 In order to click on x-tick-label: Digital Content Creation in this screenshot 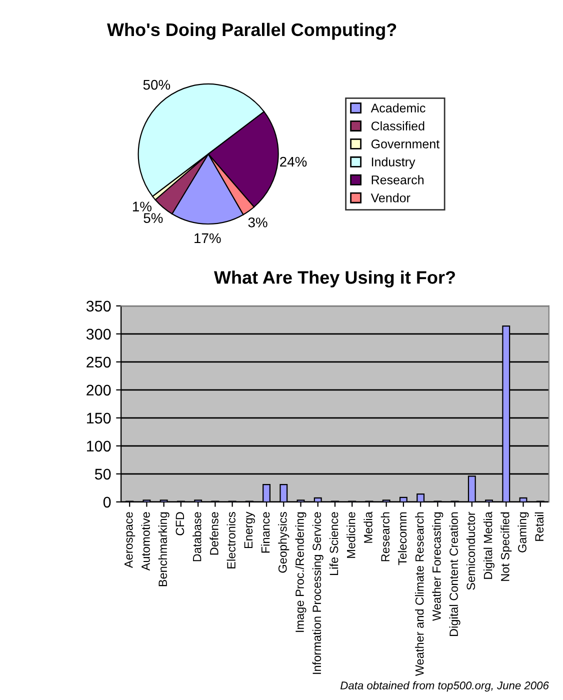, I will do `click(454, 574)`.